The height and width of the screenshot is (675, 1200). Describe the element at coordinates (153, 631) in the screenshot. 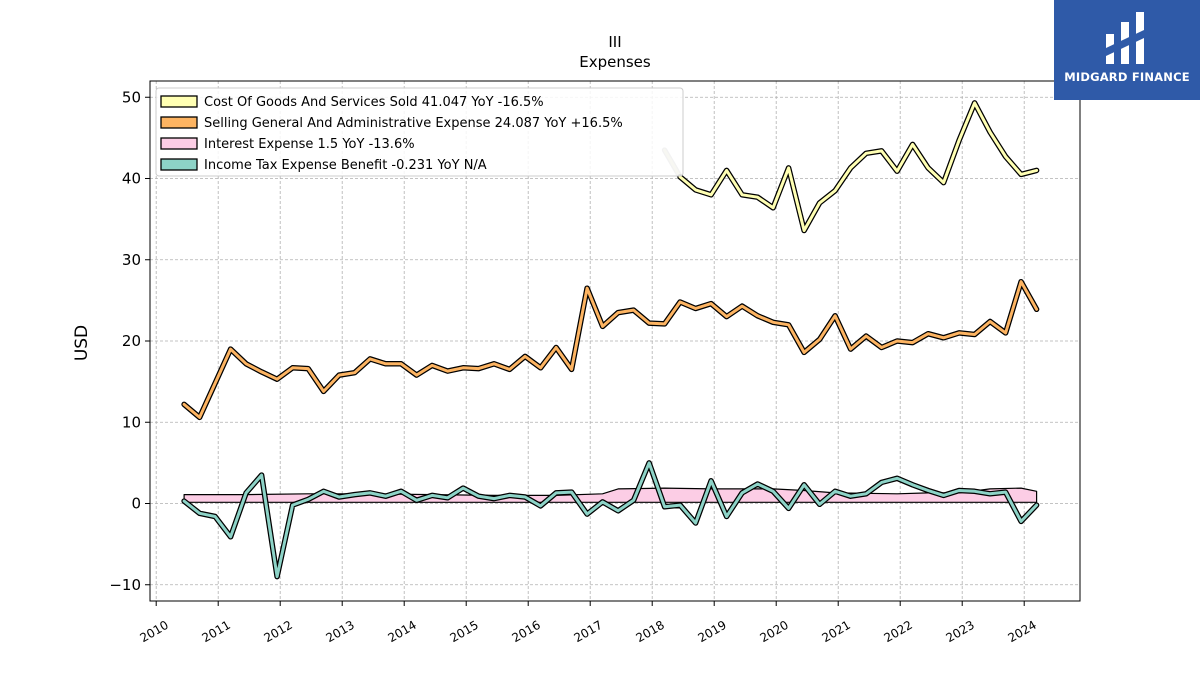

I see `x-tick-label: 2010` at that location.